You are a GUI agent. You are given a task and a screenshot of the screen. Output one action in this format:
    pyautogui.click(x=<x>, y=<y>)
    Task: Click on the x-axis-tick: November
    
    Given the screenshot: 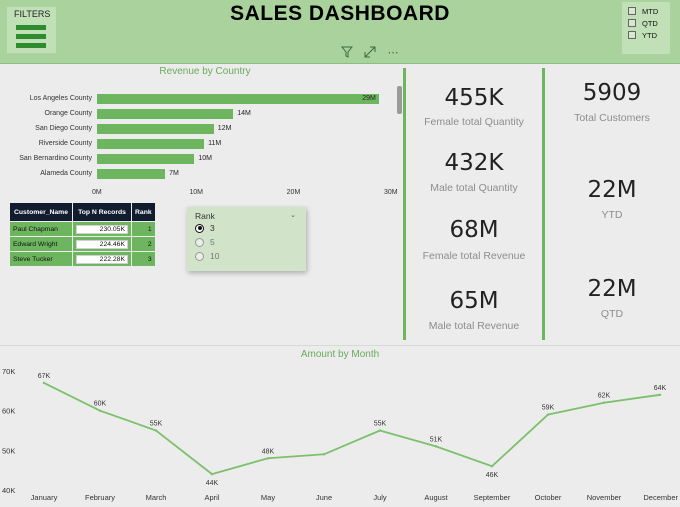 What is the action you would take?
    pyautogui.click(x=604, y=497)
    